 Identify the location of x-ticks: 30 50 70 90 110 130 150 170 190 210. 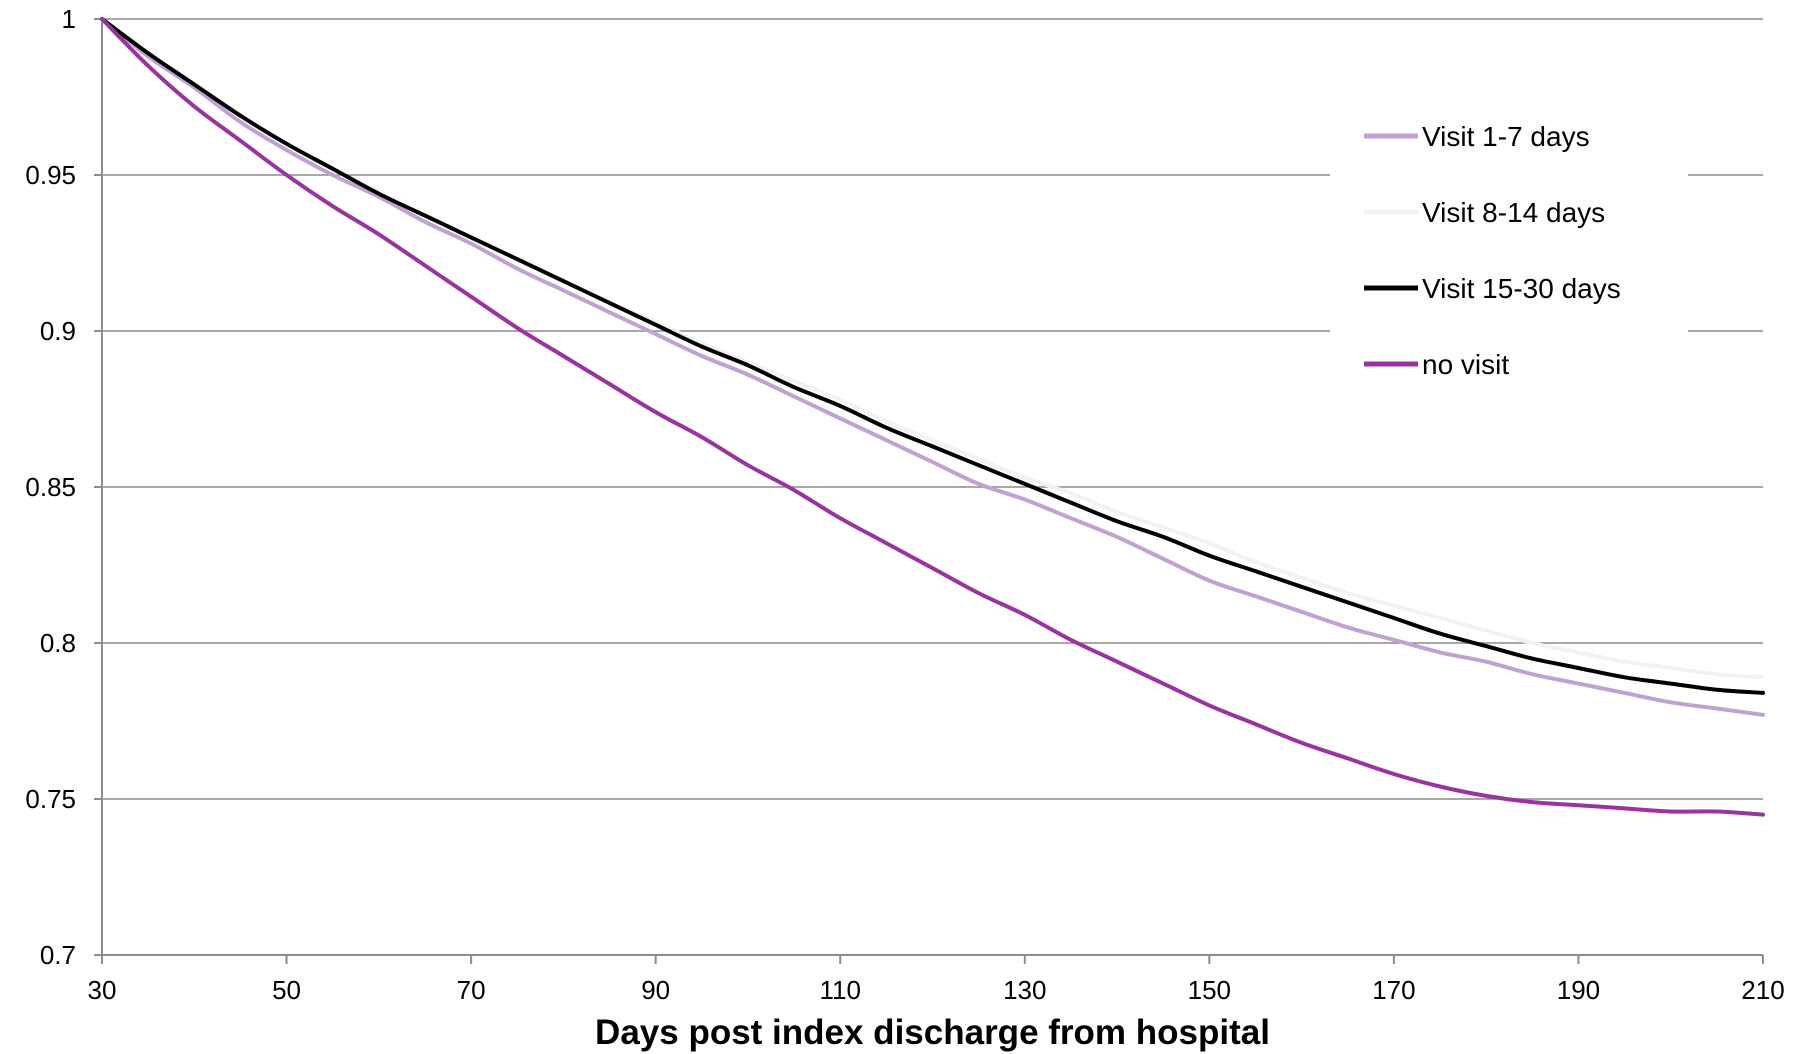
(936, 980).